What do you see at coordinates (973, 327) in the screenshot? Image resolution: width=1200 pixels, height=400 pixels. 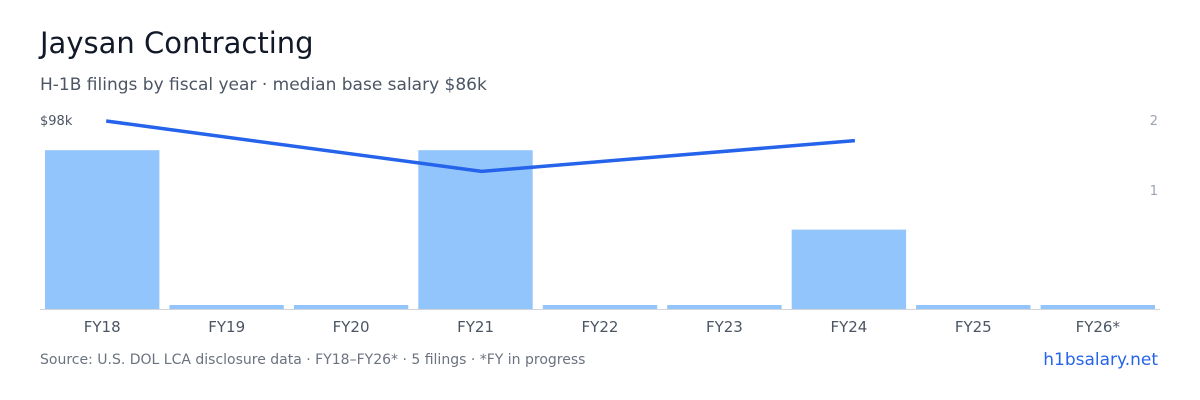 I see `x-tick-label: FY25` at bounding box center [973, 327].